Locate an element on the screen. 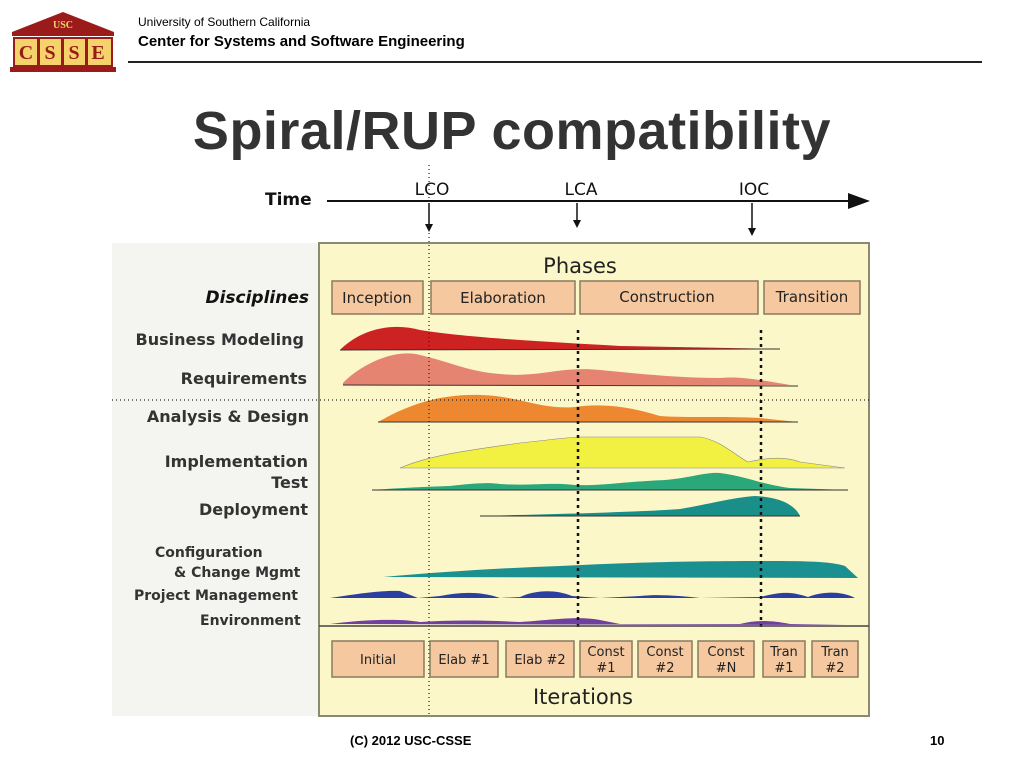 The image size is (1024, 768). phase-label-inception: Inception is located at coordinates (377, 298).